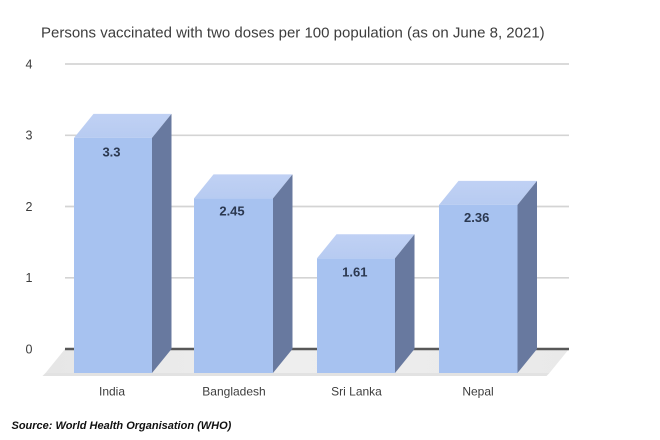  Describe the element at coordinates (29, 278) in the screenshot. I see `svg-text: 1` at that location.